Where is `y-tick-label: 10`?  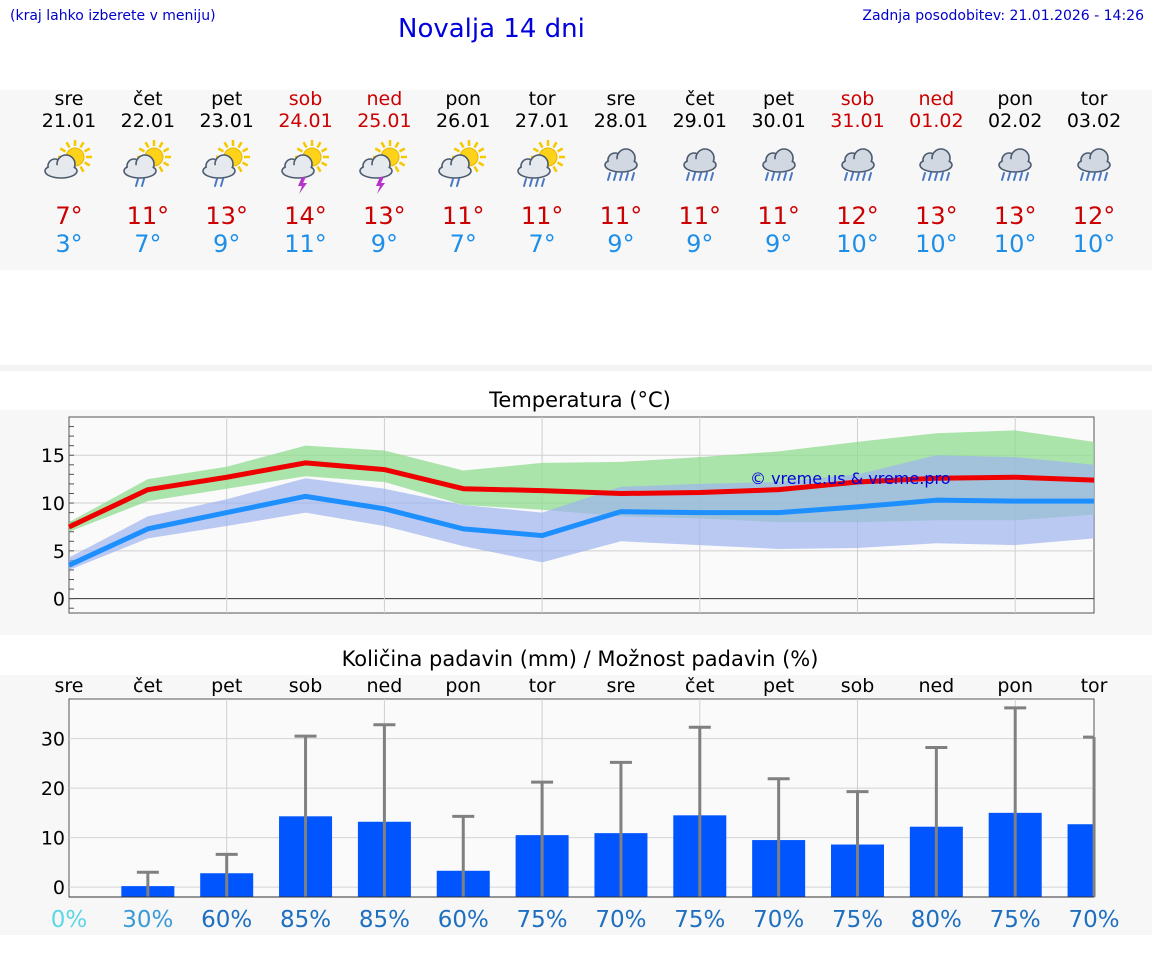 y-tick-label: 10 is located at coordinates (53, 504).